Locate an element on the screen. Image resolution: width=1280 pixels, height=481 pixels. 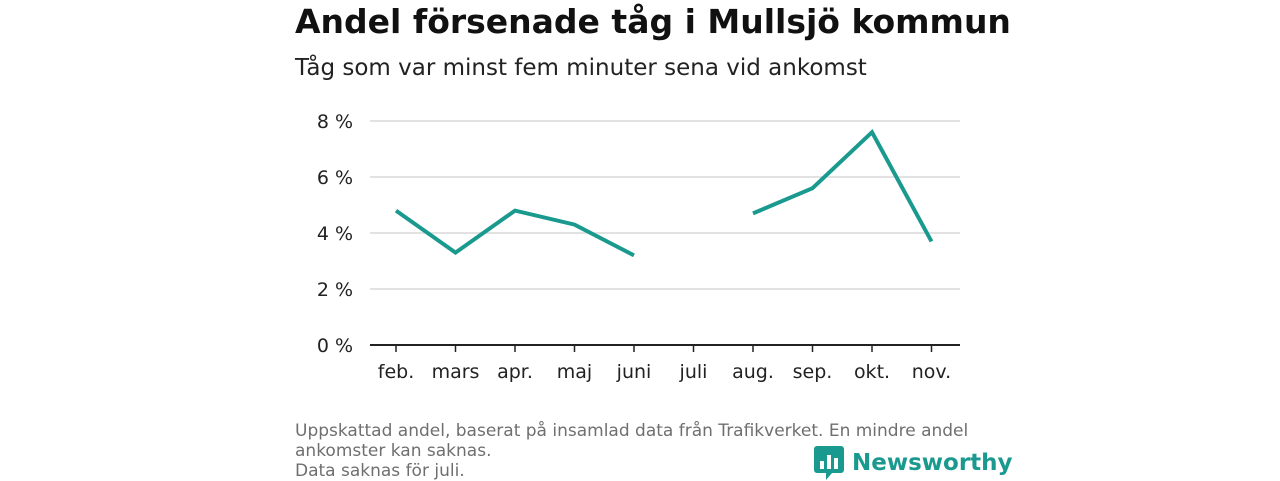
x-tick-label: apr. is located at coordinates (515, 372).